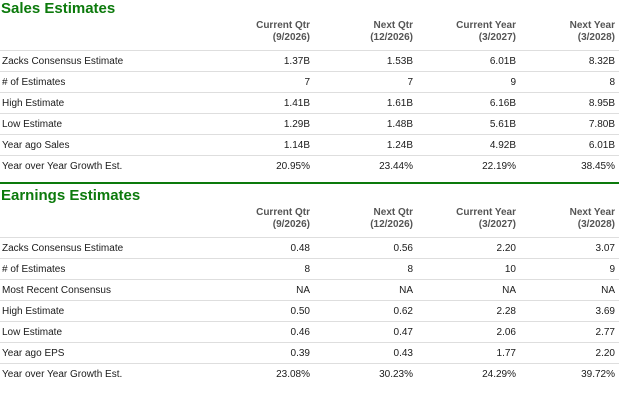 The image size is (619, 414). What do you see at coordinates (293, 166) in the screenshot?
I see `value-cell: 20.95%` at bounding box center [293, 166].